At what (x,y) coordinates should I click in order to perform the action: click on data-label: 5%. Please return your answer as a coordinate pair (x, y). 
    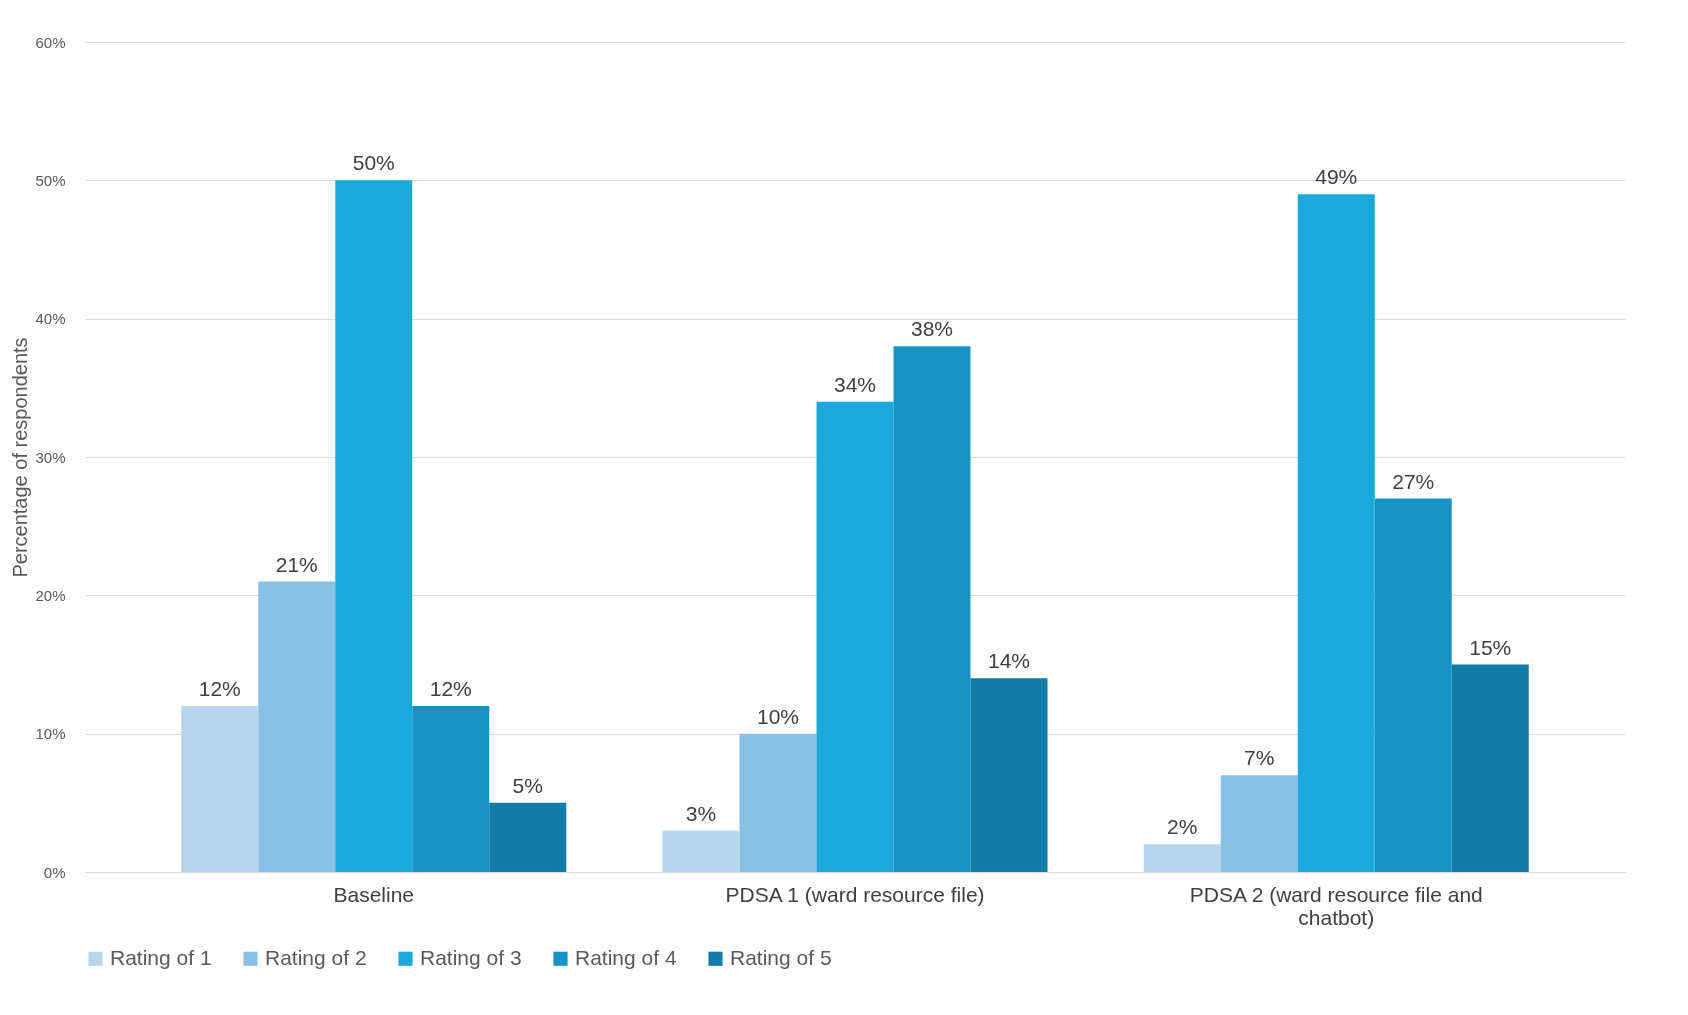
    Looking at the image, I should click on (527, 785).